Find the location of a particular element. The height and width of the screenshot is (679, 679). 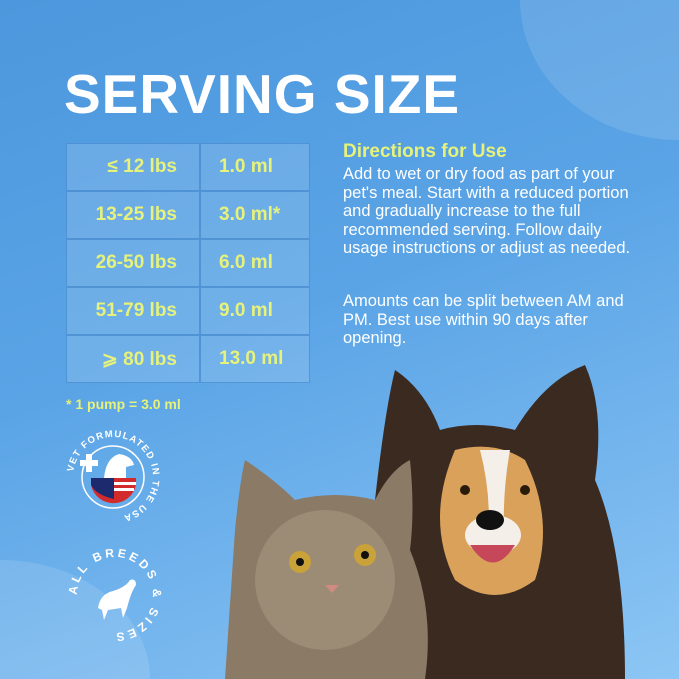

all-breeds-badge: ALL BREEDS & SIZES is located at coordinates (115, 595).